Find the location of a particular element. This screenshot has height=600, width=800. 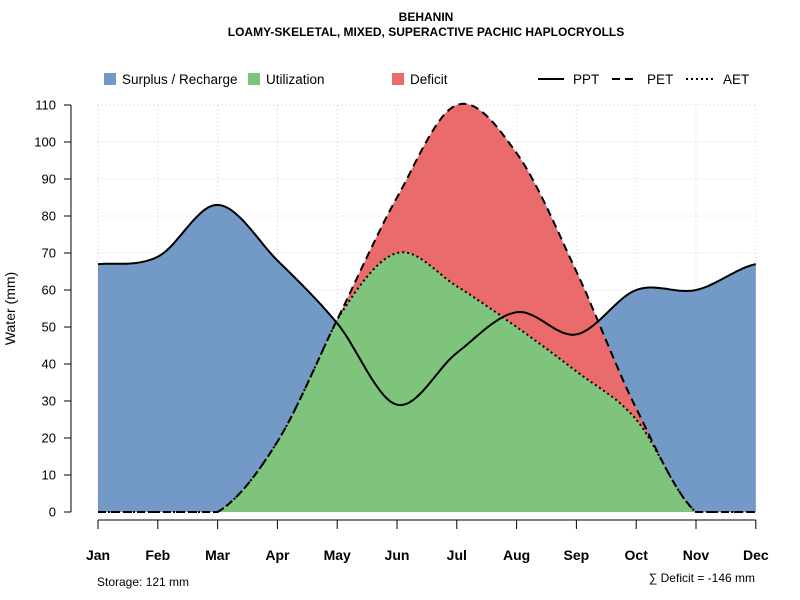

x-tick-label: Jul is located at coordinates (457, 555).